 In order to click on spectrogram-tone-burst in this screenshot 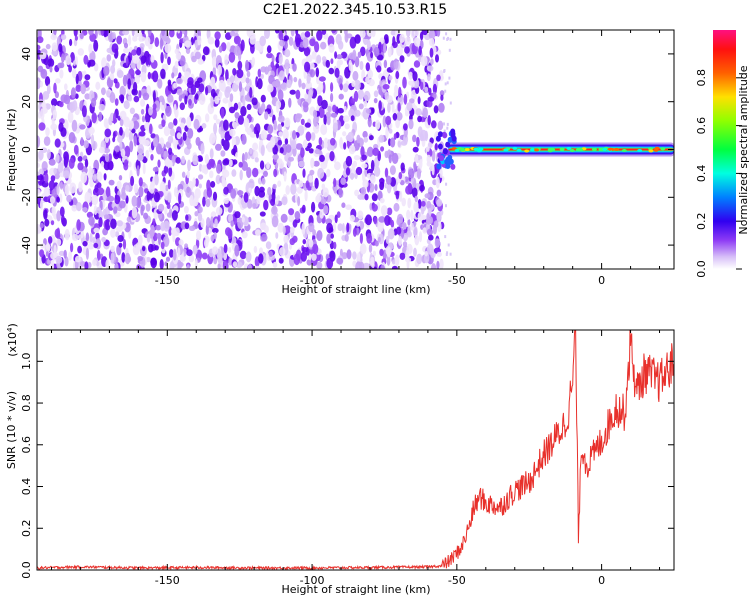, I will do `click(448, 144)`.